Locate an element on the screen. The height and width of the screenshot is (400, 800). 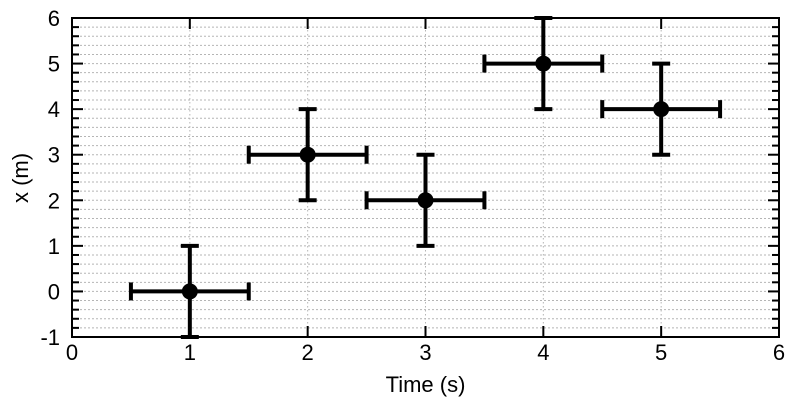
x-tick-label: 4 is located at coordinates (543, 352).